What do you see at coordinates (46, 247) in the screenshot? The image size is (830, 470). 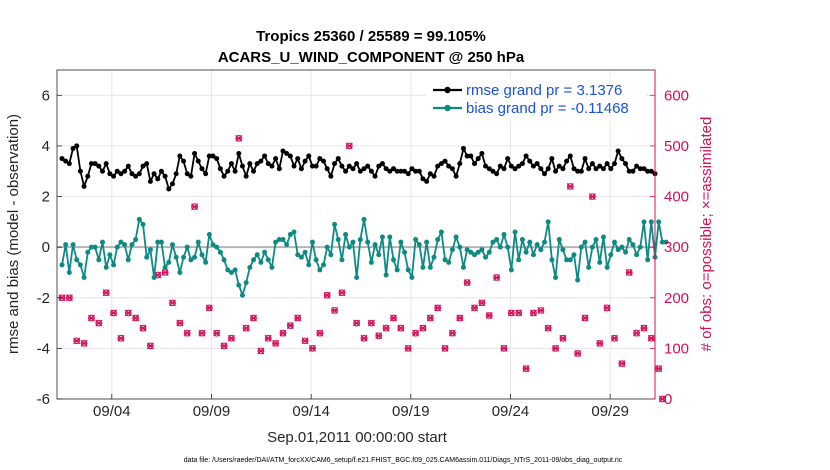 I see `left-y-tick-label-3: 0` at bounding box center [46, 247].